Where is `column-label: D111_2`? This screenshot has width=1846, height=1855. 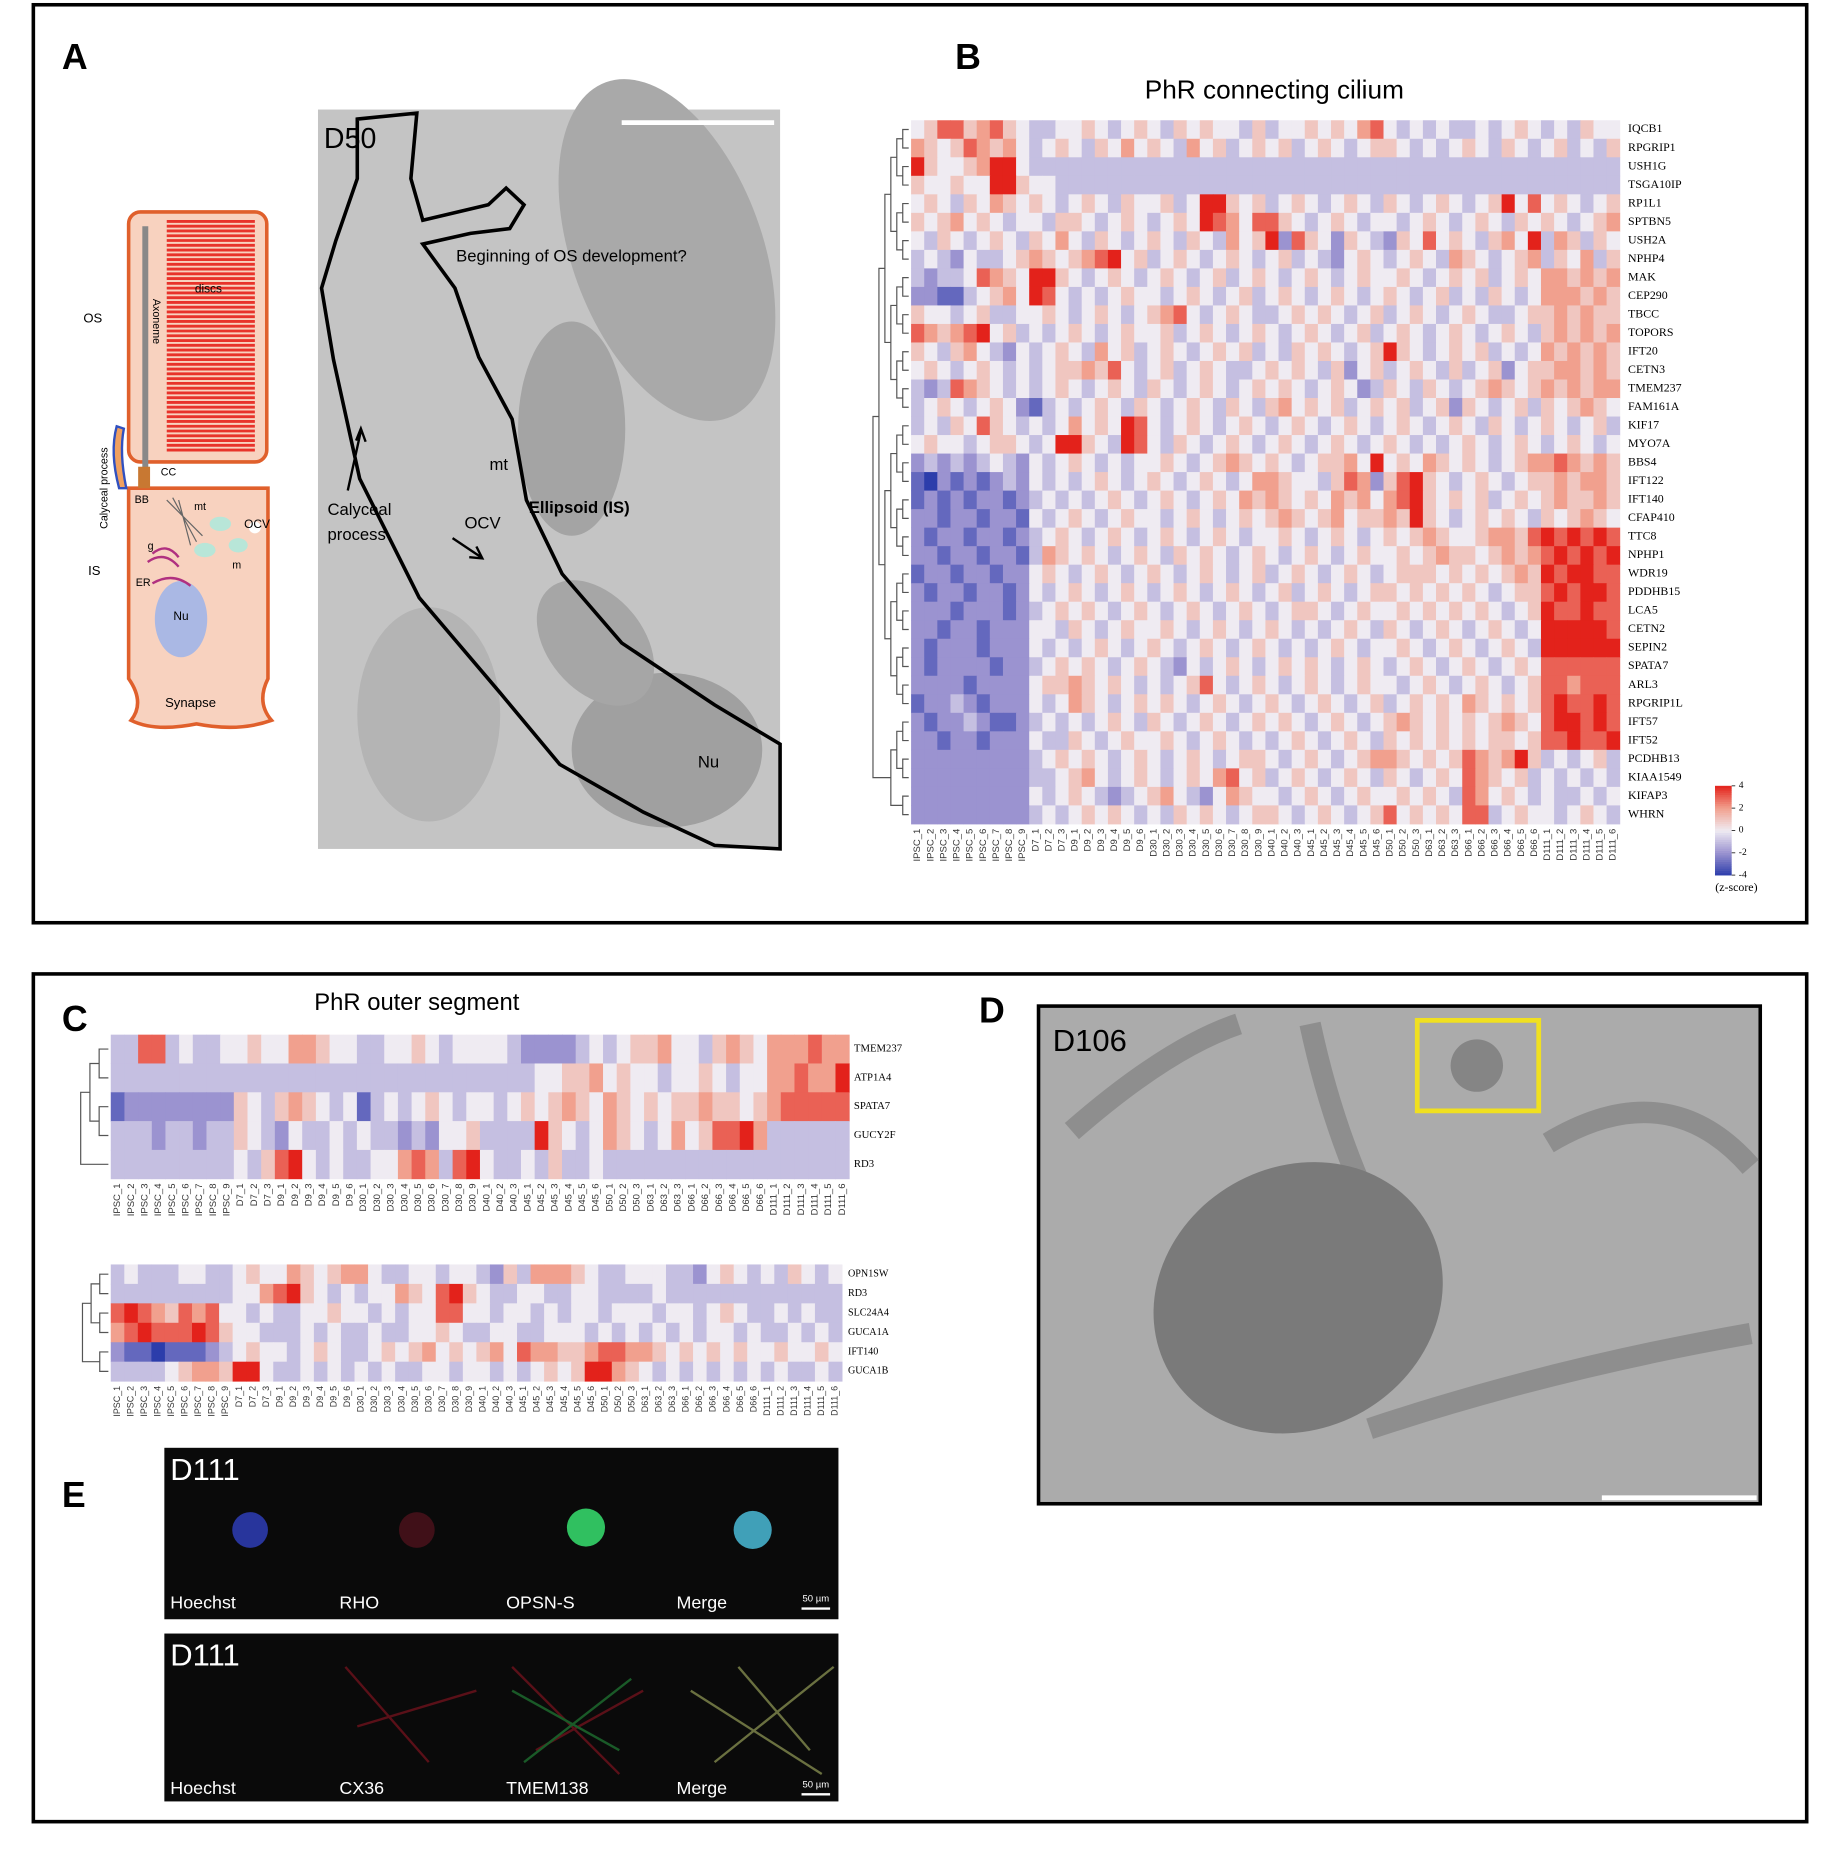 column-label: D111_2 is located at coordinates (787, 1199).